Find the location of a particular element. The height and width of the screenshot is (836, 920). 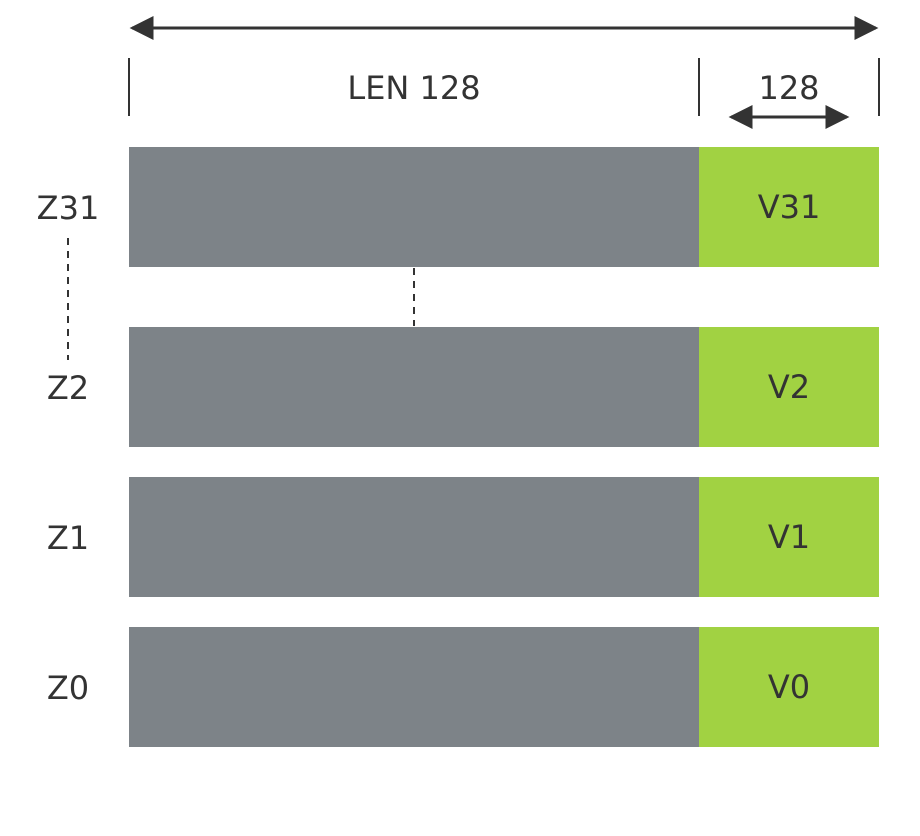

z0-bar is located at coordinates (414, 687).